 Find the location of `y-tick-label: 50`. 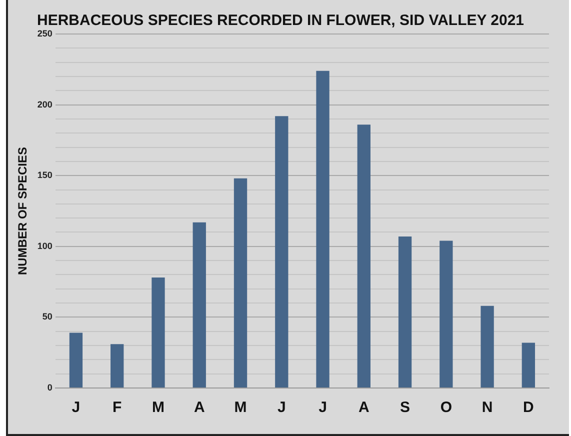

y-tick-label: 50 is located at coordinates (47, 317).